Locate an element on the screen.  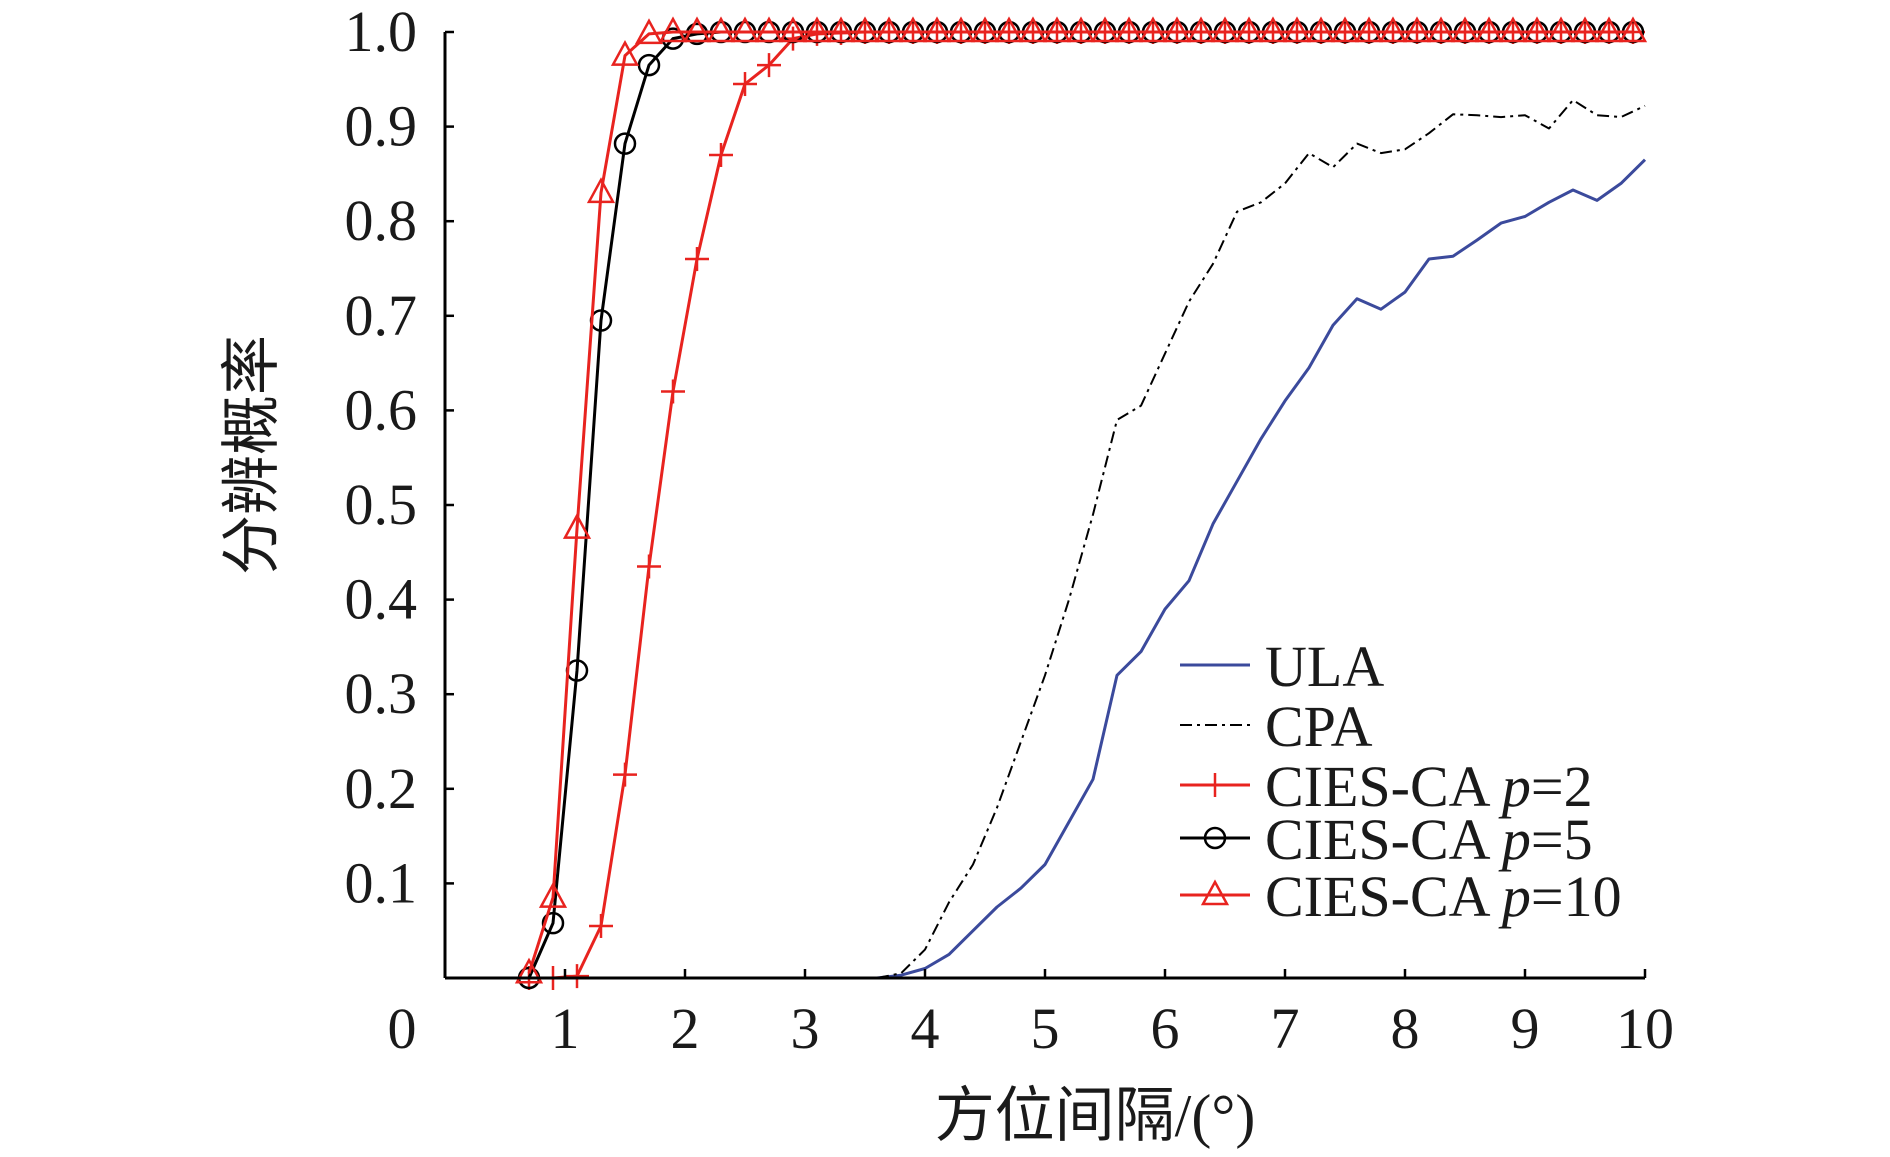
y-tick-label: 0.6 is located at coordinates (381, 409).